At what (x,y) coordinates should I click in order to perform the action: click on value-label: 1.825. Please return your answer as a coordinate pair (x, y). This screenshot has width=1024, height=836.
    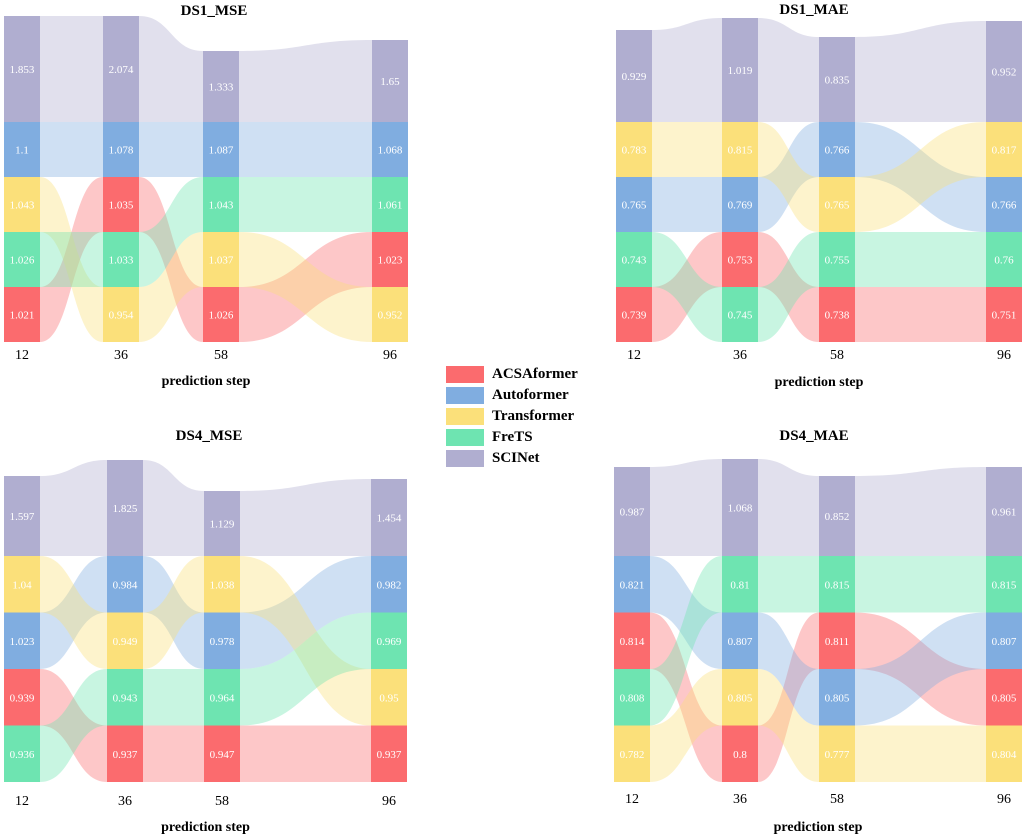
    Looking at the image, I should click on (125, 509).